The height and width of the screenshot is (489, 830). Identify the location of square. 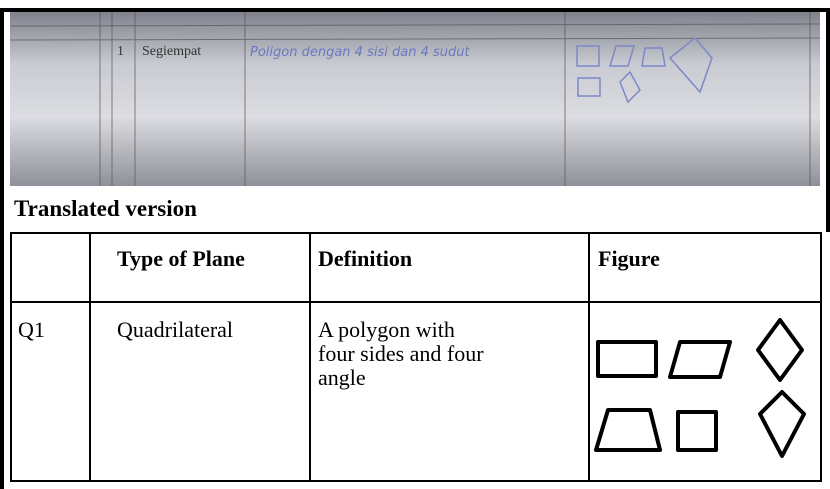
(697, 431).